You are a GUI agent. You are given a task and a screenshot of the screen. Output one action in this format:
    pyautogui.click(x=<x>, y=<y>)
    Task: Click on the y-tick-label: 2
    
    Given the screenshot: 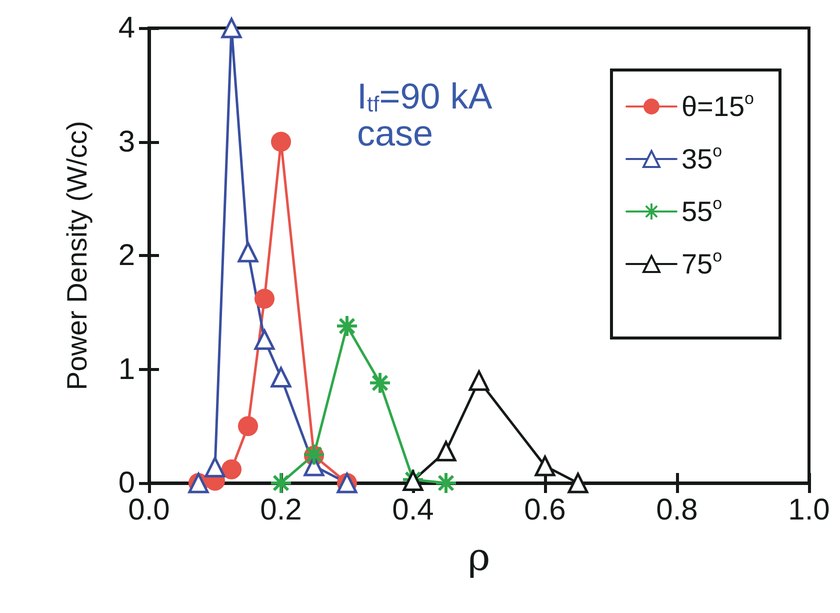 What is the action you would take?
    pyautogui.click(x=126, y=255)
    